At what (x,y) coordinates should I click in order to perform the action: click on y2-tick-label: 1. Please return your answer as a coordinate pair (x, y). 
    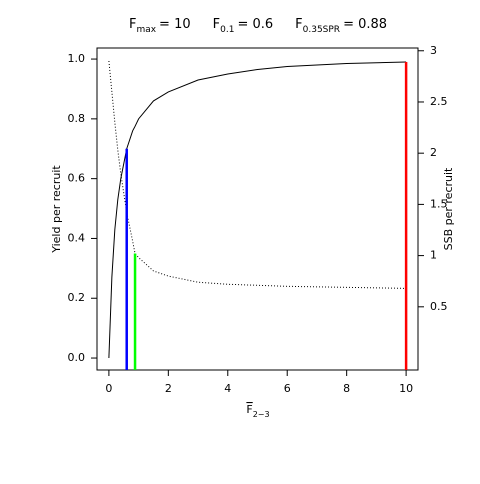
    Looking at the image, I should click on (433, 255).